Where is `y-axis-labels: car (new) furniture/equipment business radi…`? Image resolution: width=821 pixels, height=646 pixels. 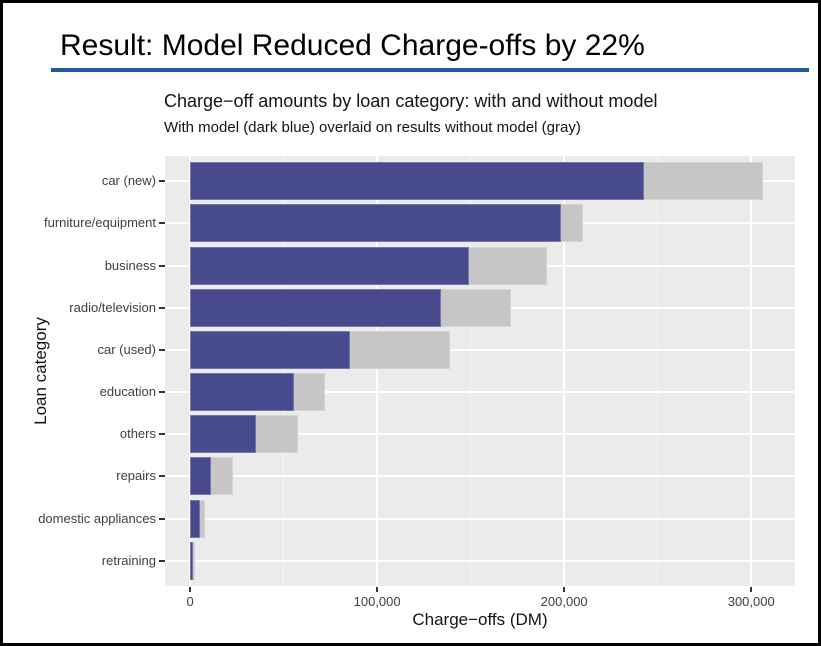
y-axis-labels: car (new) furniture/equipment business radi… is located at coordinates (79, 371).